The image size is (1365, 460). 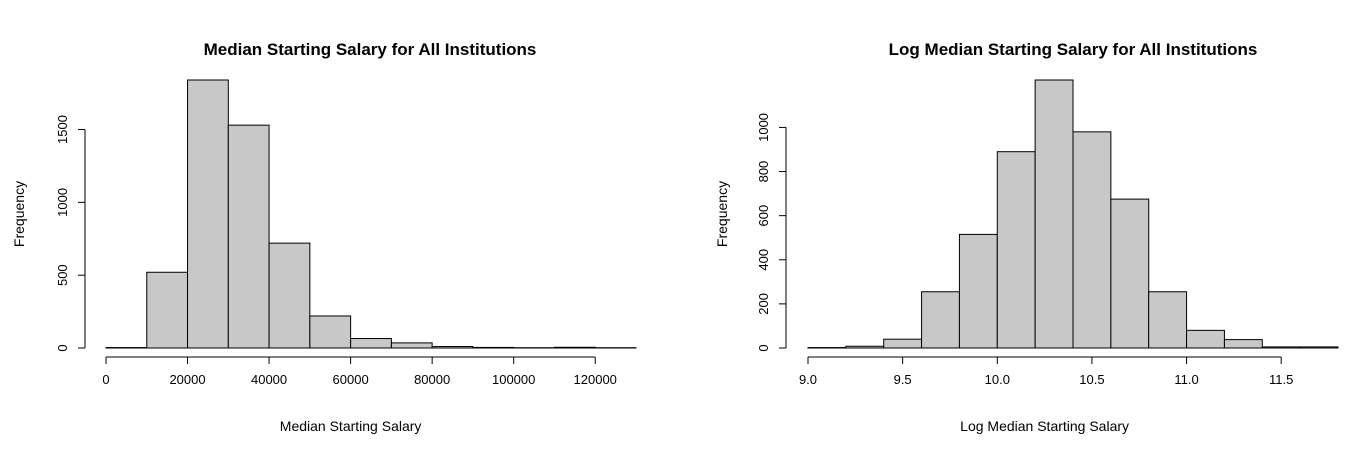 What do you see at coordinates (432, 379) in the screenshot?
I see `x-tick-label: 80000` at bounding box center [432, 379].